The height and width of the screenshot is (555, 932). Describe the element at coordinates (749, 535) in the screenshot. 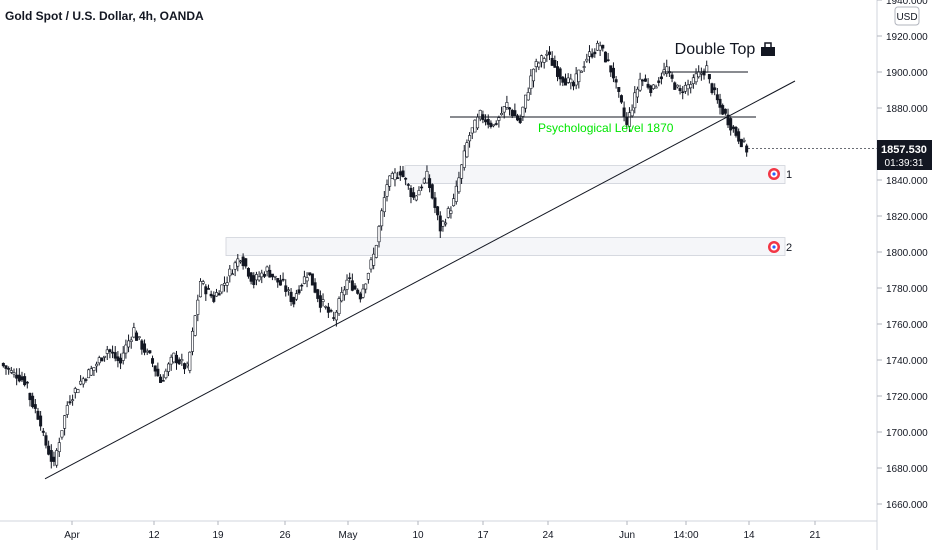

I see `x-tick-label: 14` at that location.